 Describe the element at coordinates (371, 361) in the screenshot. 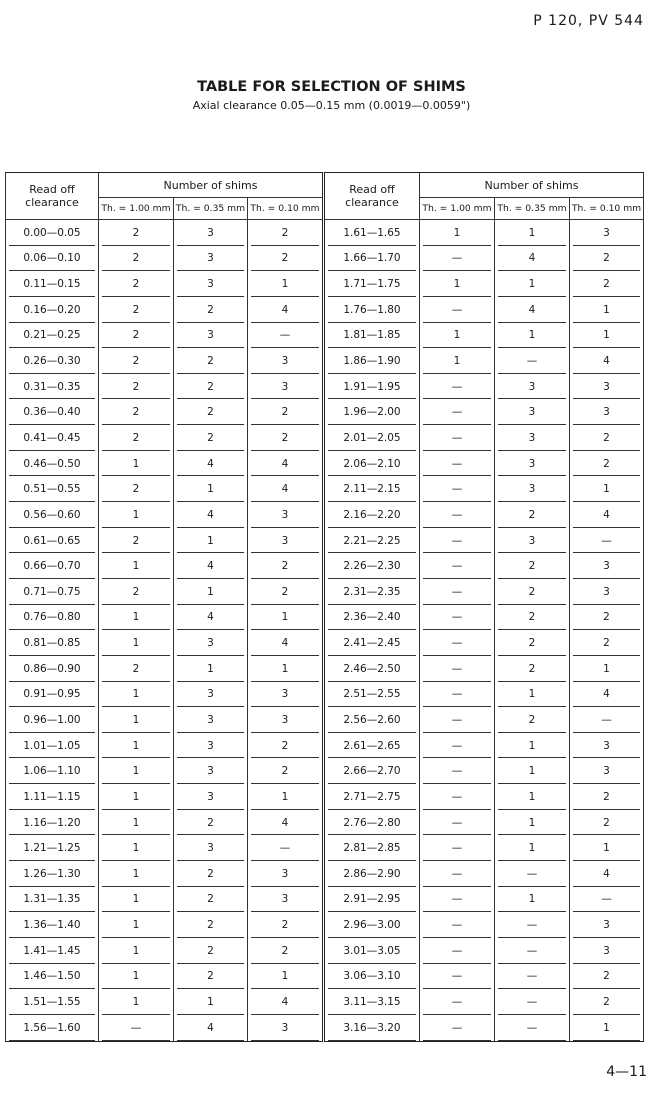

I see `clearance-range-cell: 1.86—1.90` at that location.